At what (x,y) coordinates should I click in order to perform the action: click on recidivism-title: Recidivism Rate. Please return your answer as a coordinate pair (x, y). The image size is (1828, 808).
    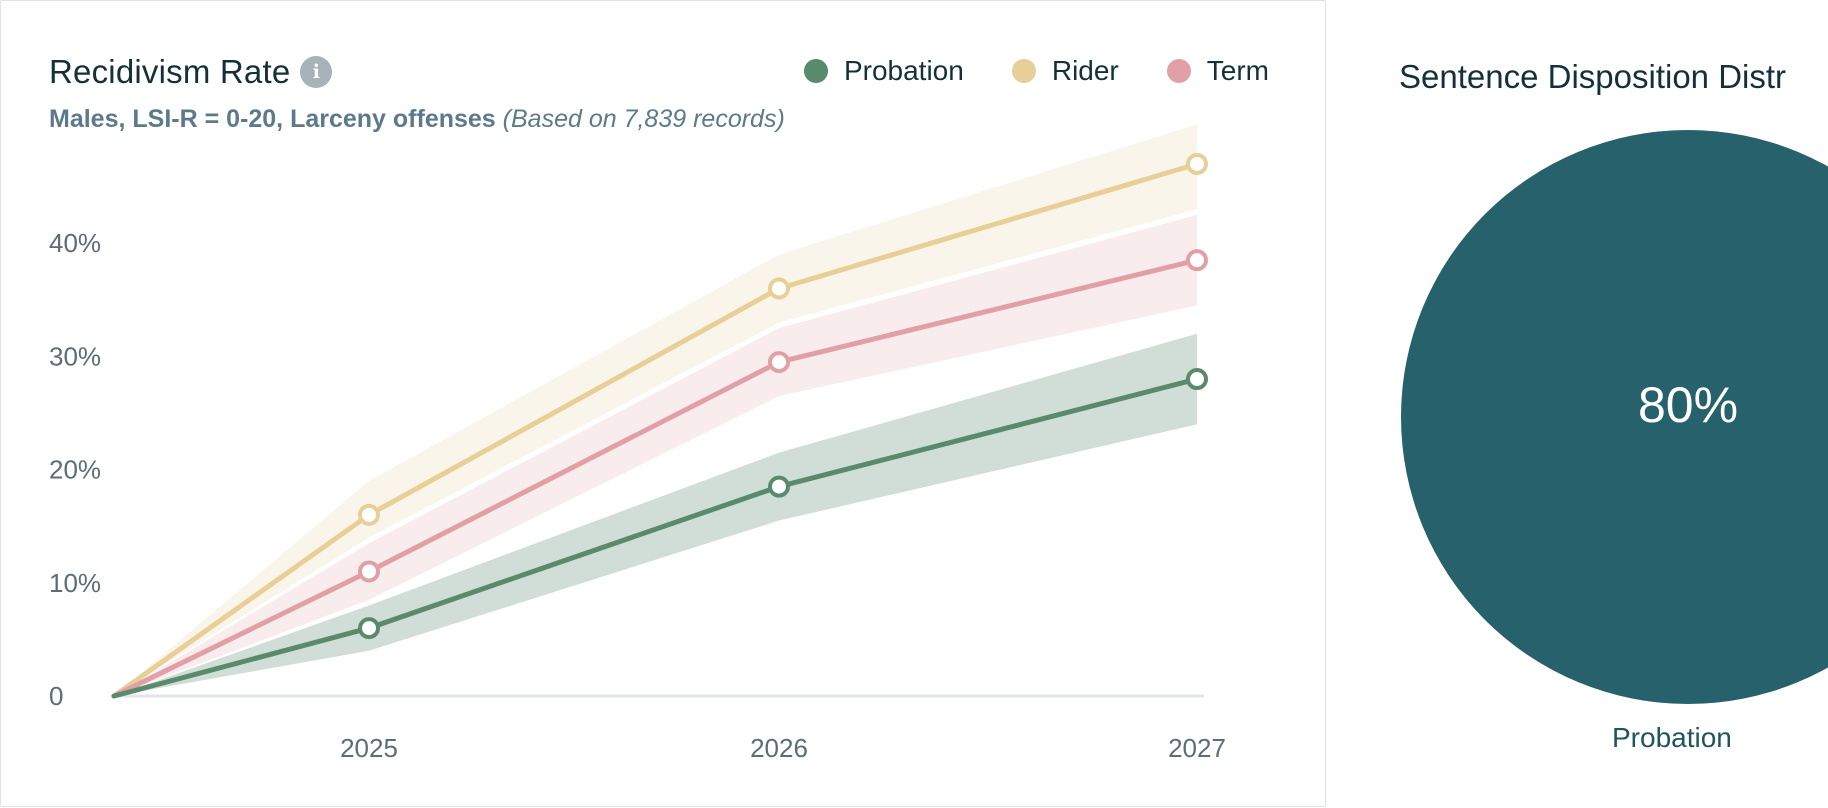
    Looking at the image, I should click on (170, 71).